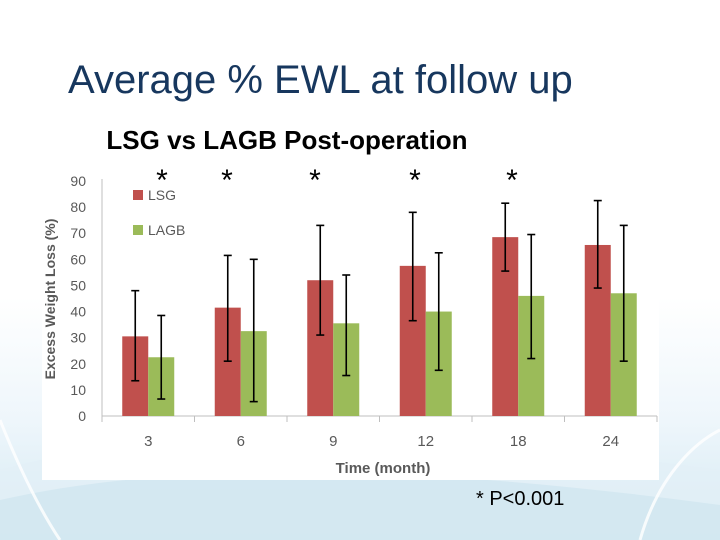 This screenshot has height=540, width=720. I want to click on y-tick-label: 60, so click(78, 259).